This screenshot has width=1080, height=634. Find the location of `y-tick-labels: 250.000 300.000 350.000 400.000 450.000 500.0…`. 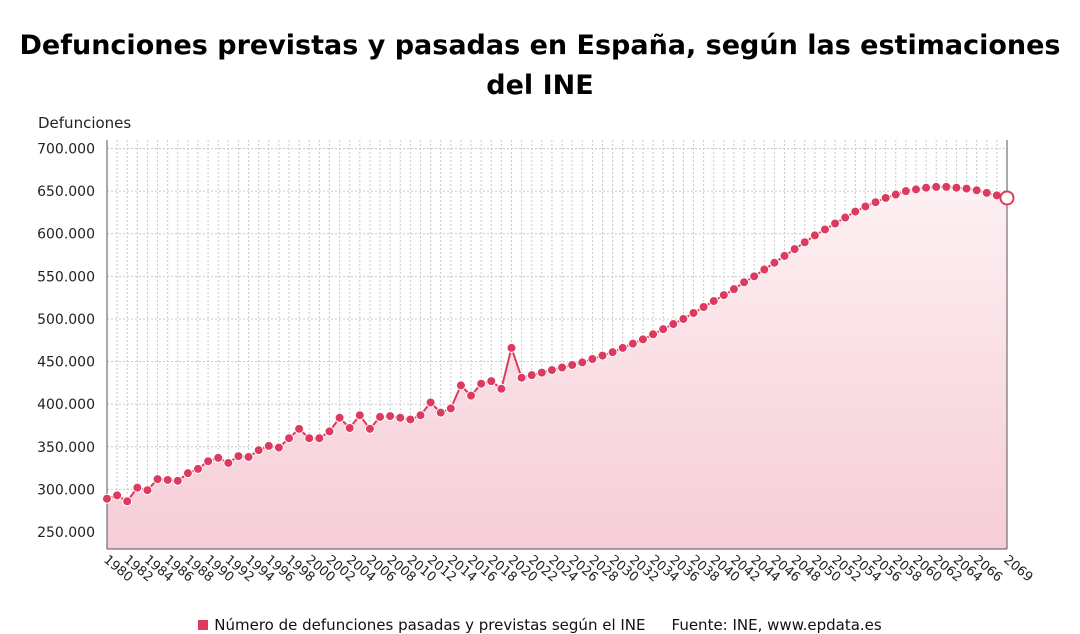

y-tick-labels: 250.000 300.000 350.000 400.000 450.000 500.0… is located at coordinates (66, 341).